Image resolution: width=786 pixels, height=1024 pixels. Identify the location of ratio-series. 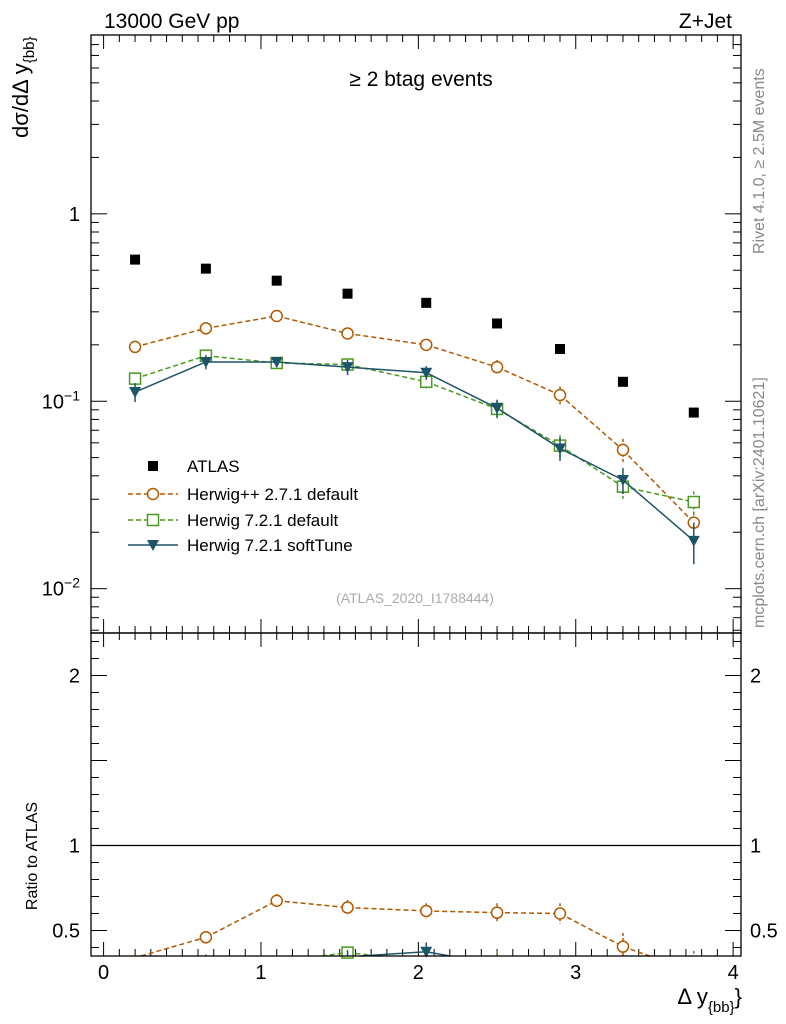
(414, 926).